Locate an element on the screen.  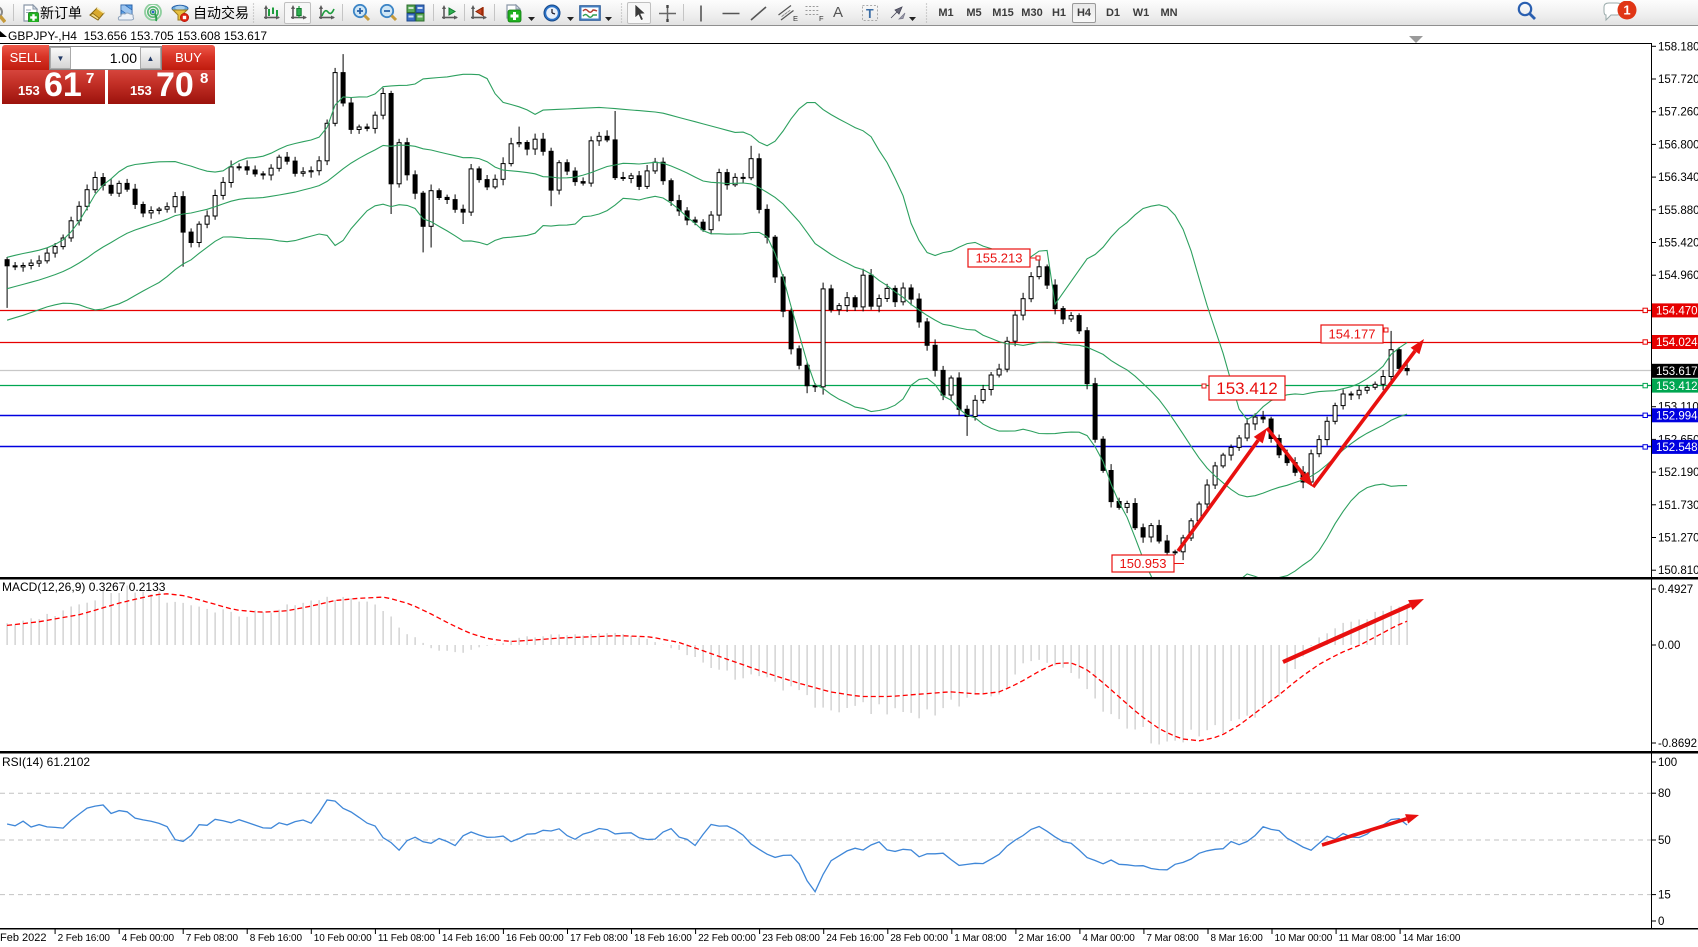
svg-text: MACD(12,26,9) 0.3267 0.2133 is located at coordinates (84, 587).